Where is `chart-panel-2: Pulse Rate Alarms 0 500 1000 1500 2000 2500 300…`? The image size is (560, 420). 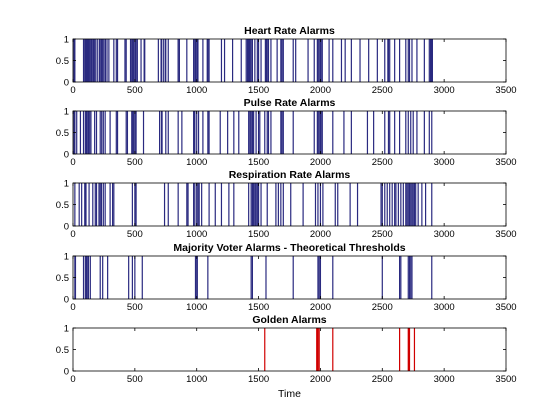
chart-panel-2: Pulse Rate Alarms 0 500 1000 1500 2000 2500 300… is located at coordinates (286, 132).